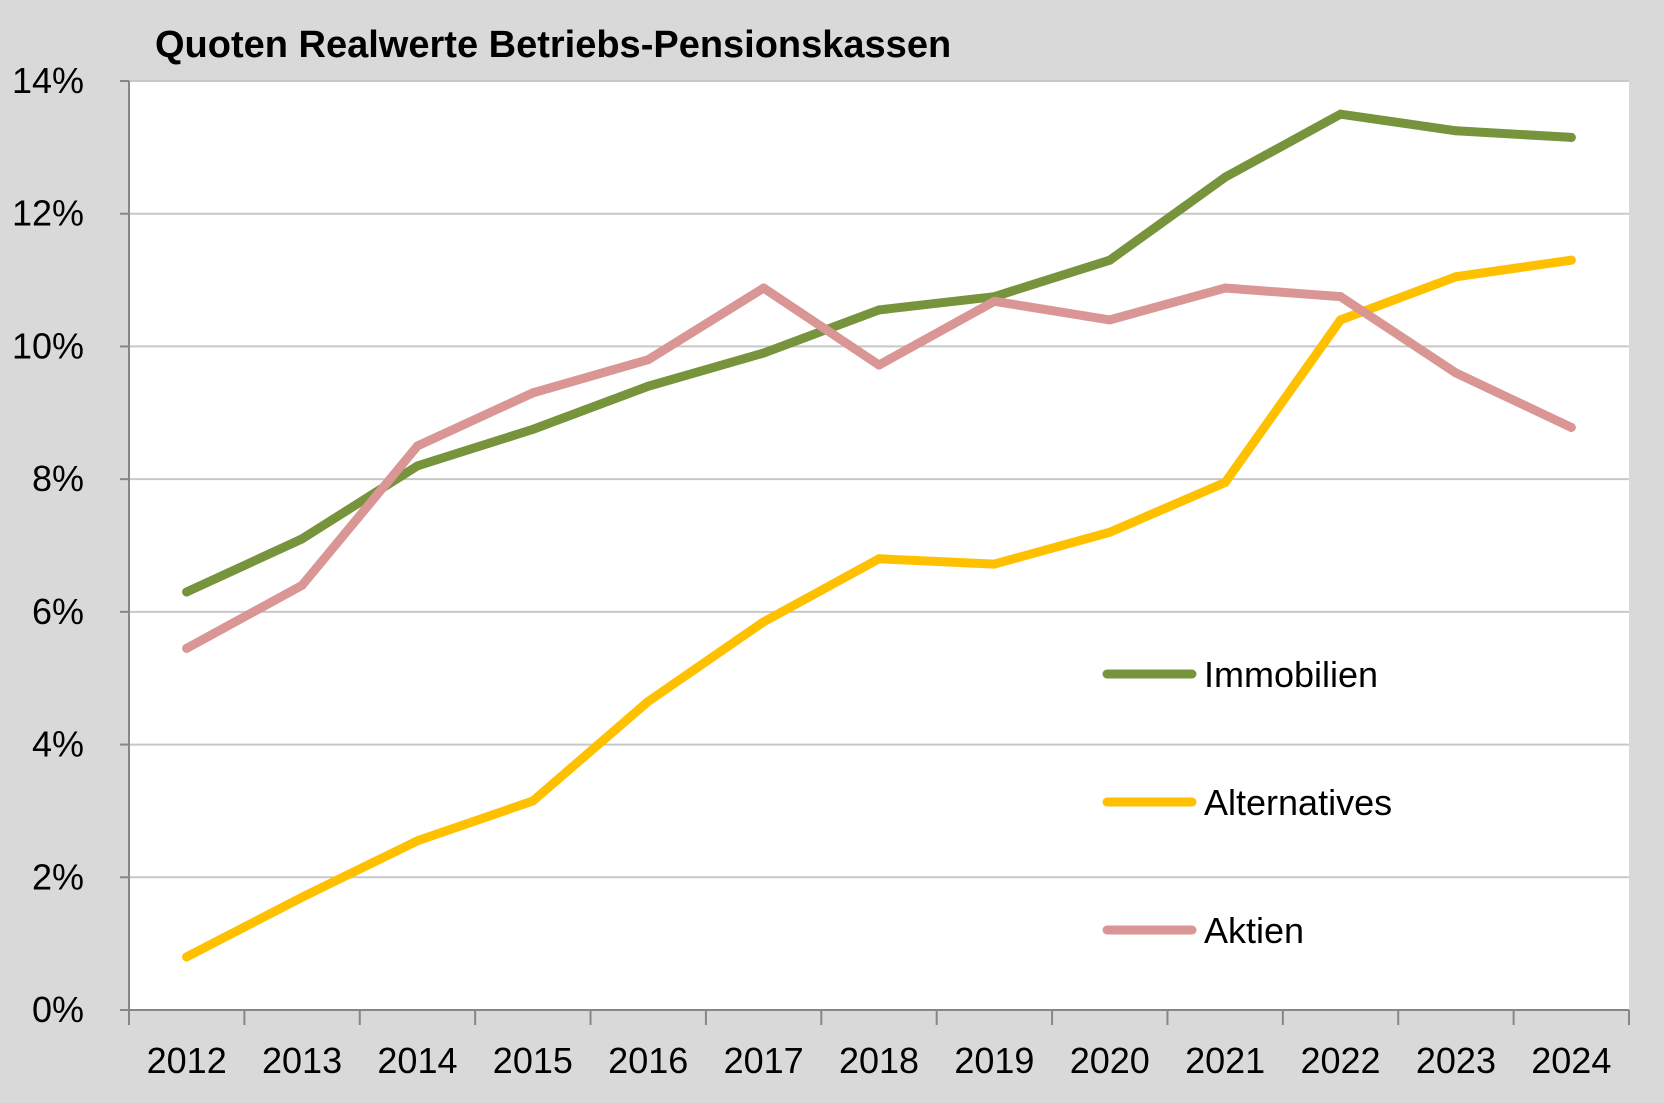  I want to click on y-tick-label: 8%, so click(58, 478).